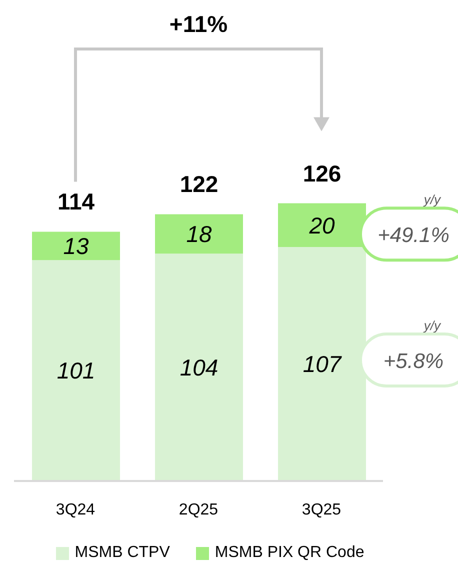 The image size is (458, 571). I want to click on data-label: 104, so click(199, 367).